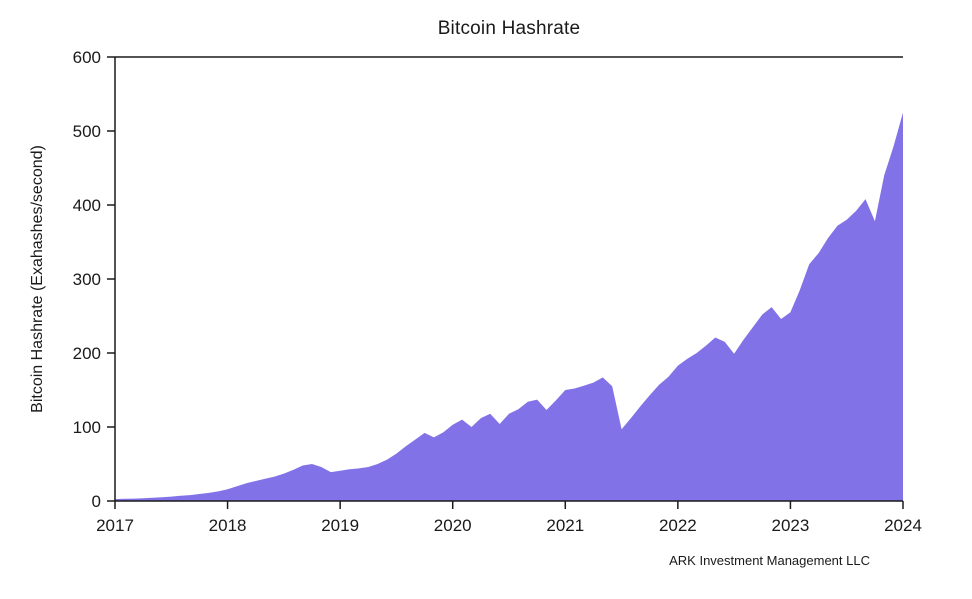 The image size is (972, 599). I want to click on x-tick-label: 2022, so click(678, 525).